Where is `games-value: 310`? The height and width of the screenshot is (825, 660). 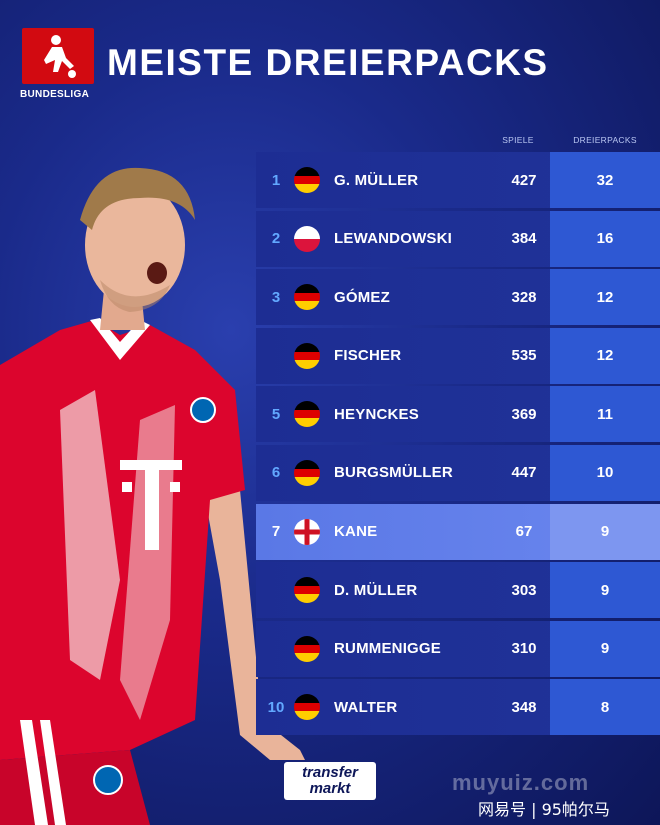 games-value: 310 is located at coordinates (524, 649).